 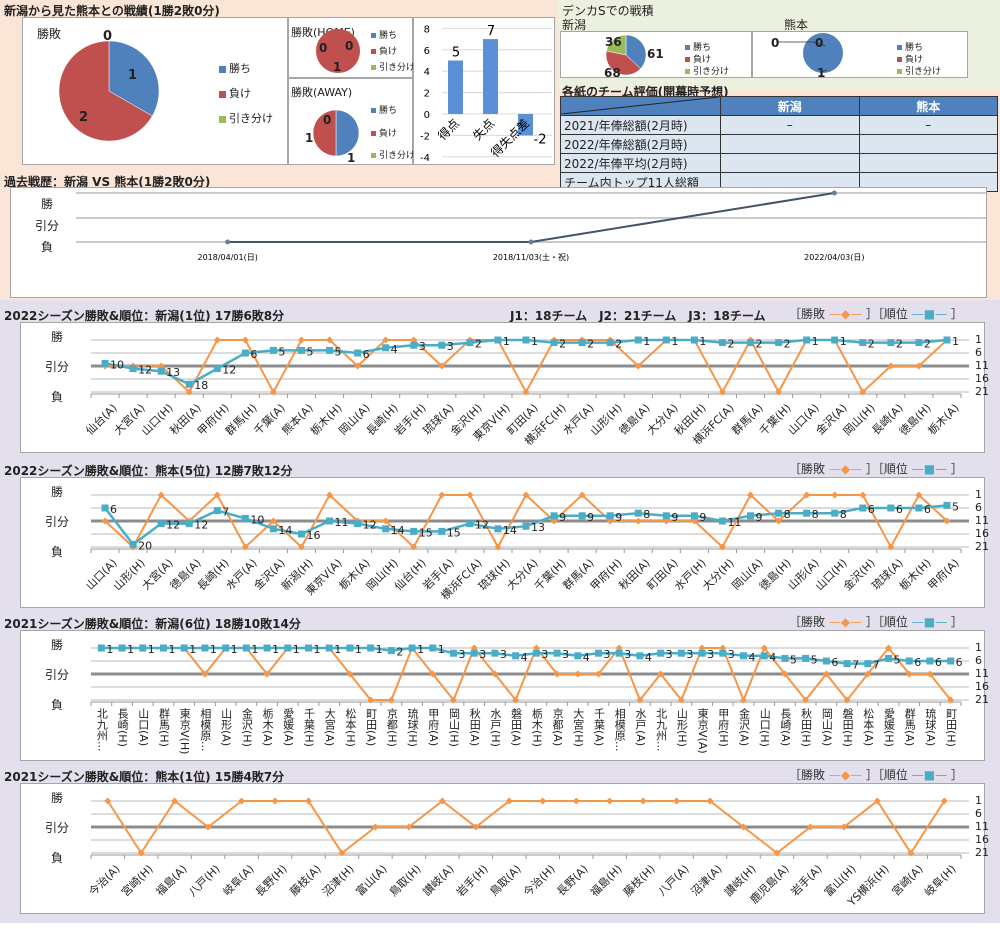 What do you see at coordinates (201, 385) in the screenshot?
I see `rank-data-label: 18` at bounding box center [201, 385].